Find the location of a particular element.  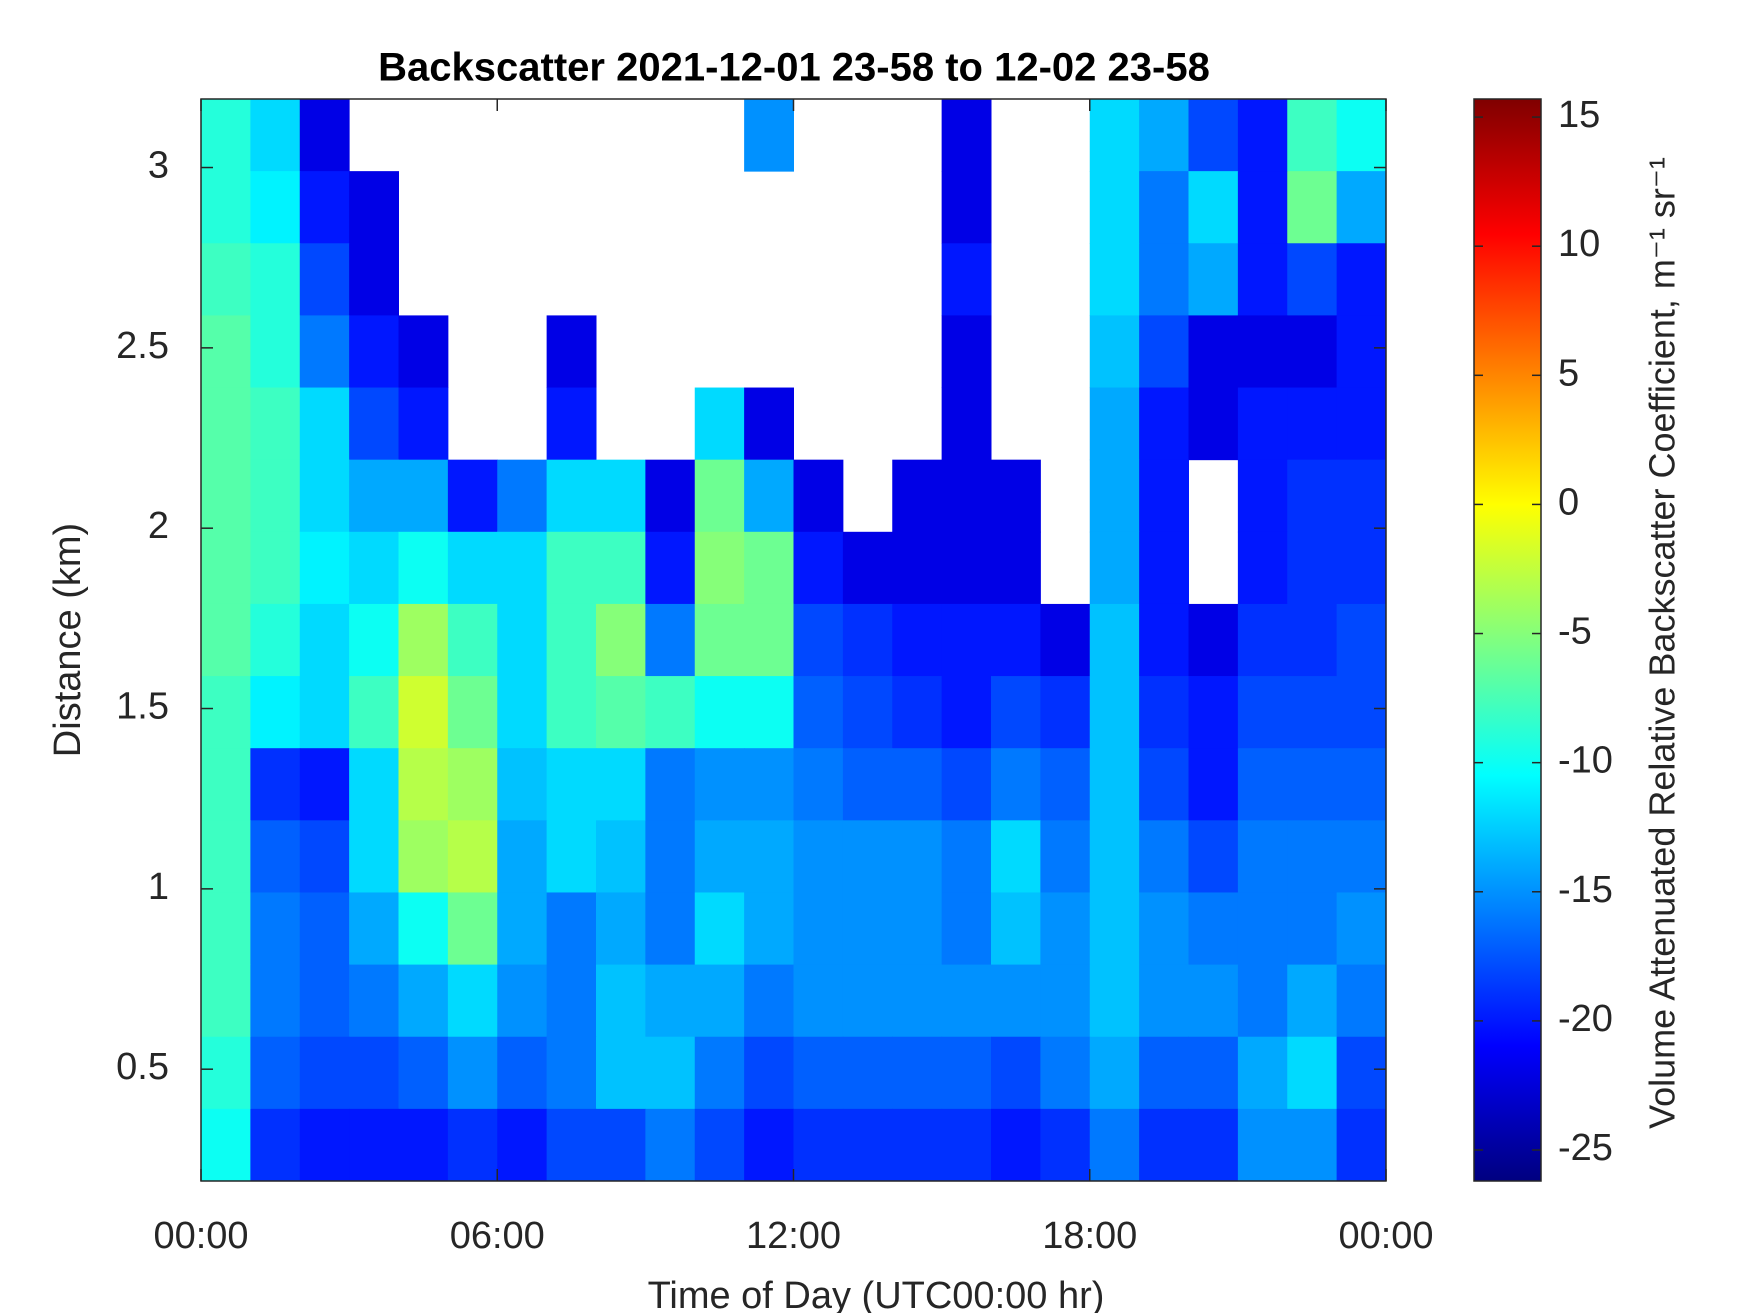

y-tick-label: 3 is located at coordinates (158, 166).